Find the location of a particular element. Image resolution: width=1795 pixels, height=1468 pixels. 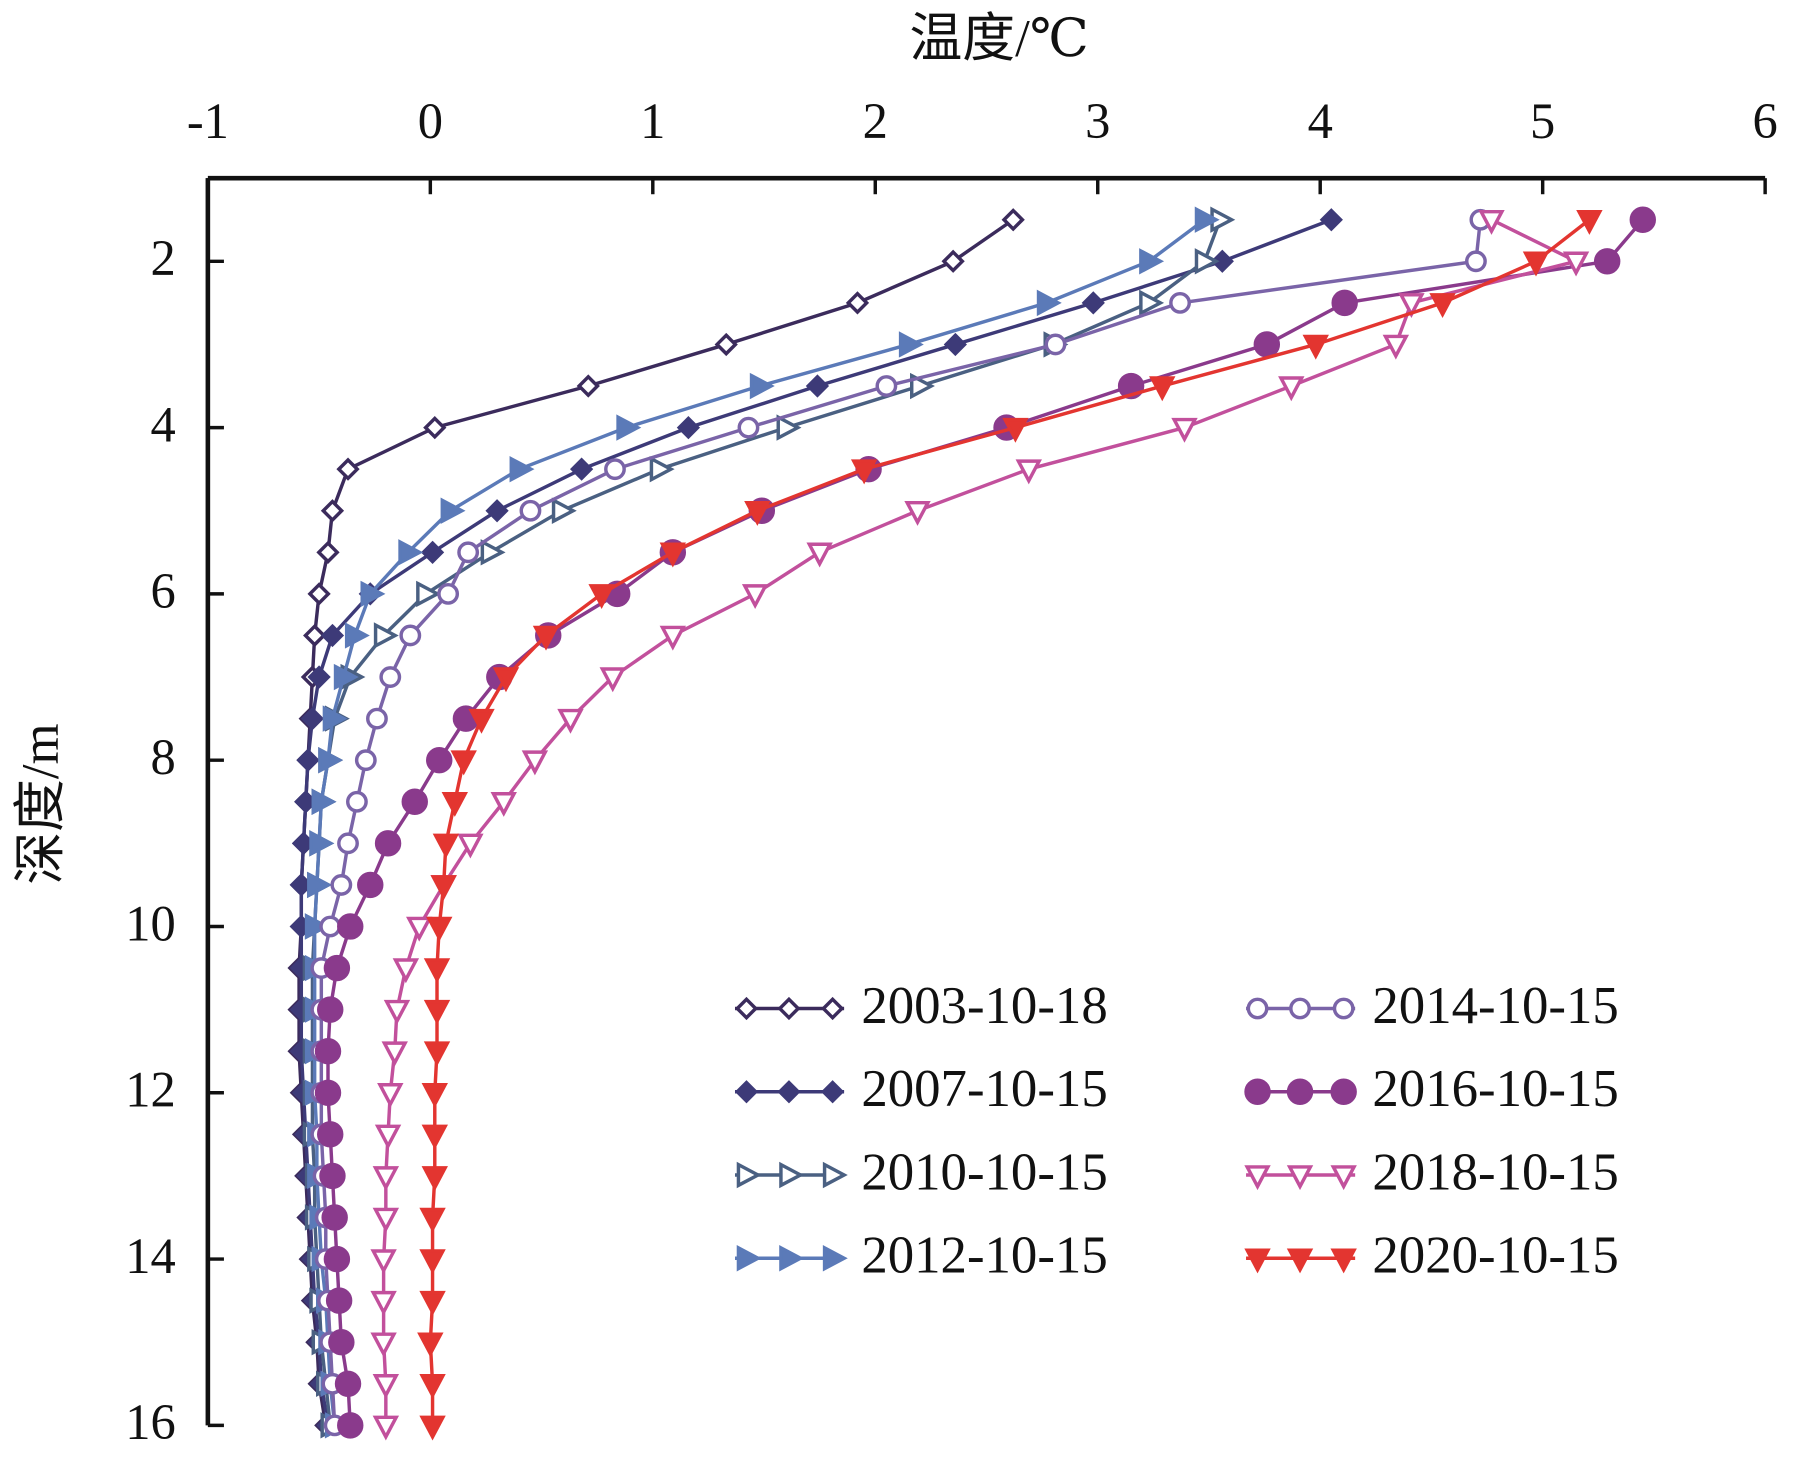

legend-label: 2016-10-15 is located at coordinates (1495, 1089).